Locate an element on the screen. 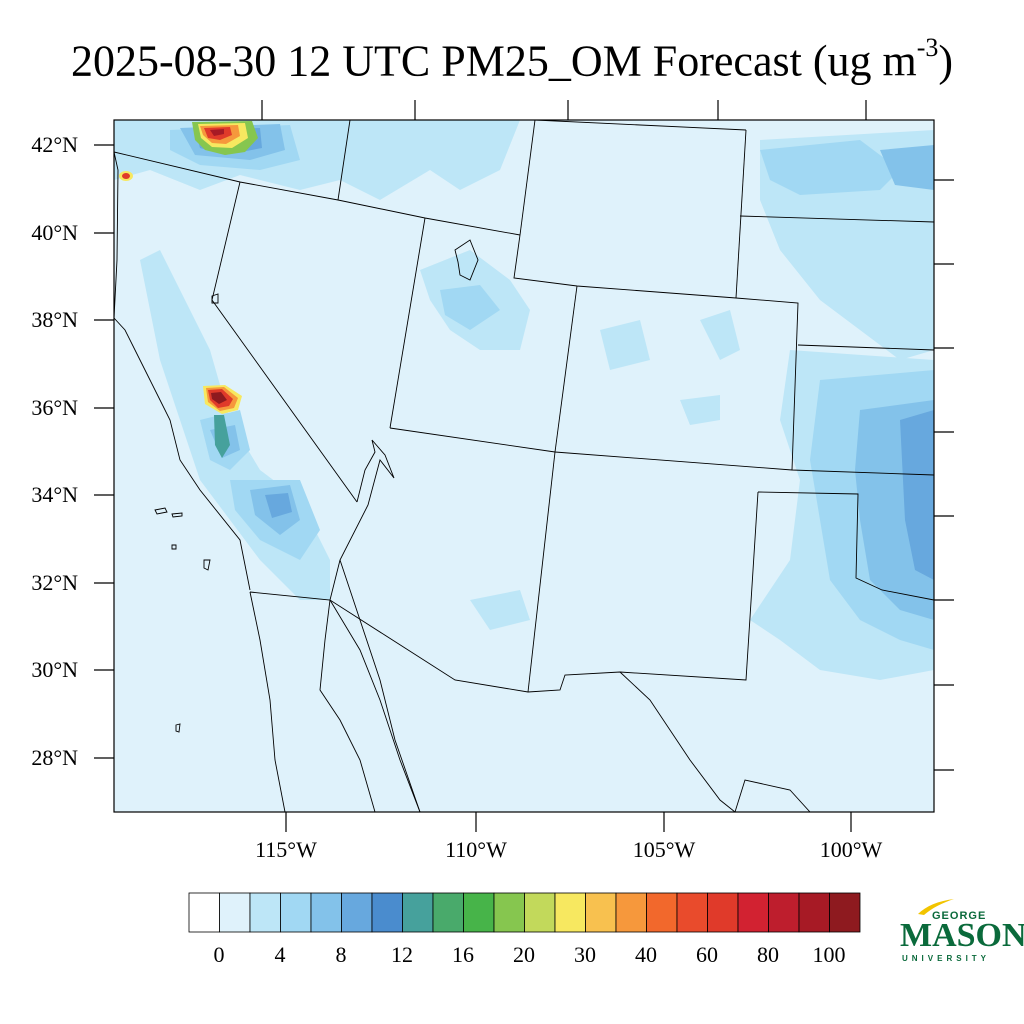 The width and height of the screenshot is (1024, 1024). lat-label-42n: 42°N is located at coordinates (54, 144).